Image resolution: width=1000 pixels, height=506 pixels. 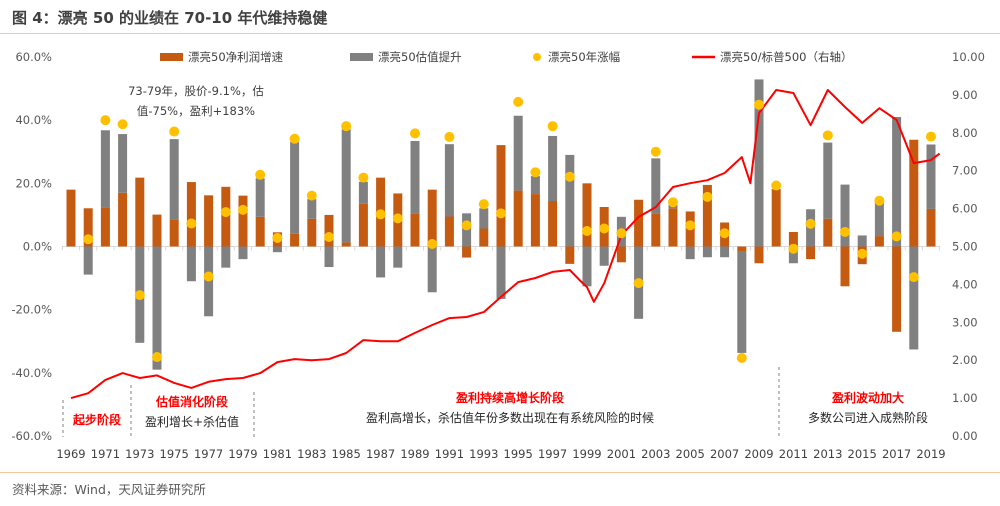 I want to click on y-right-tick-label: 6.00, so click(x=965, y=209).